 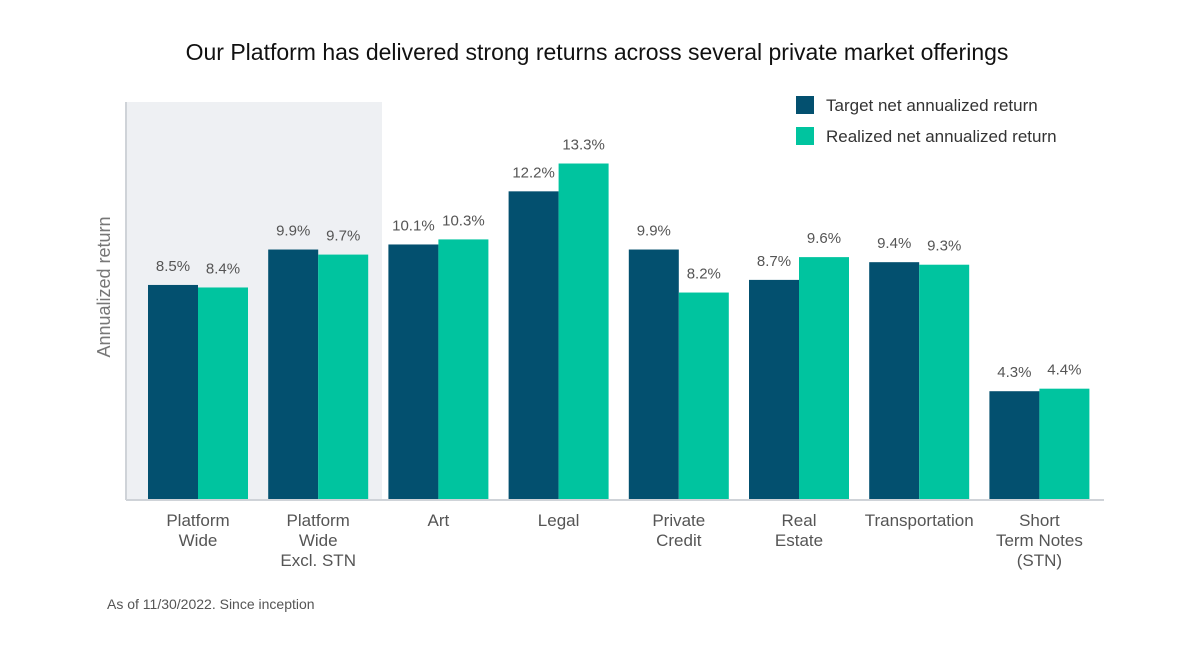 I want to click on category-label-3: Legal, so click(x=559, y=520).